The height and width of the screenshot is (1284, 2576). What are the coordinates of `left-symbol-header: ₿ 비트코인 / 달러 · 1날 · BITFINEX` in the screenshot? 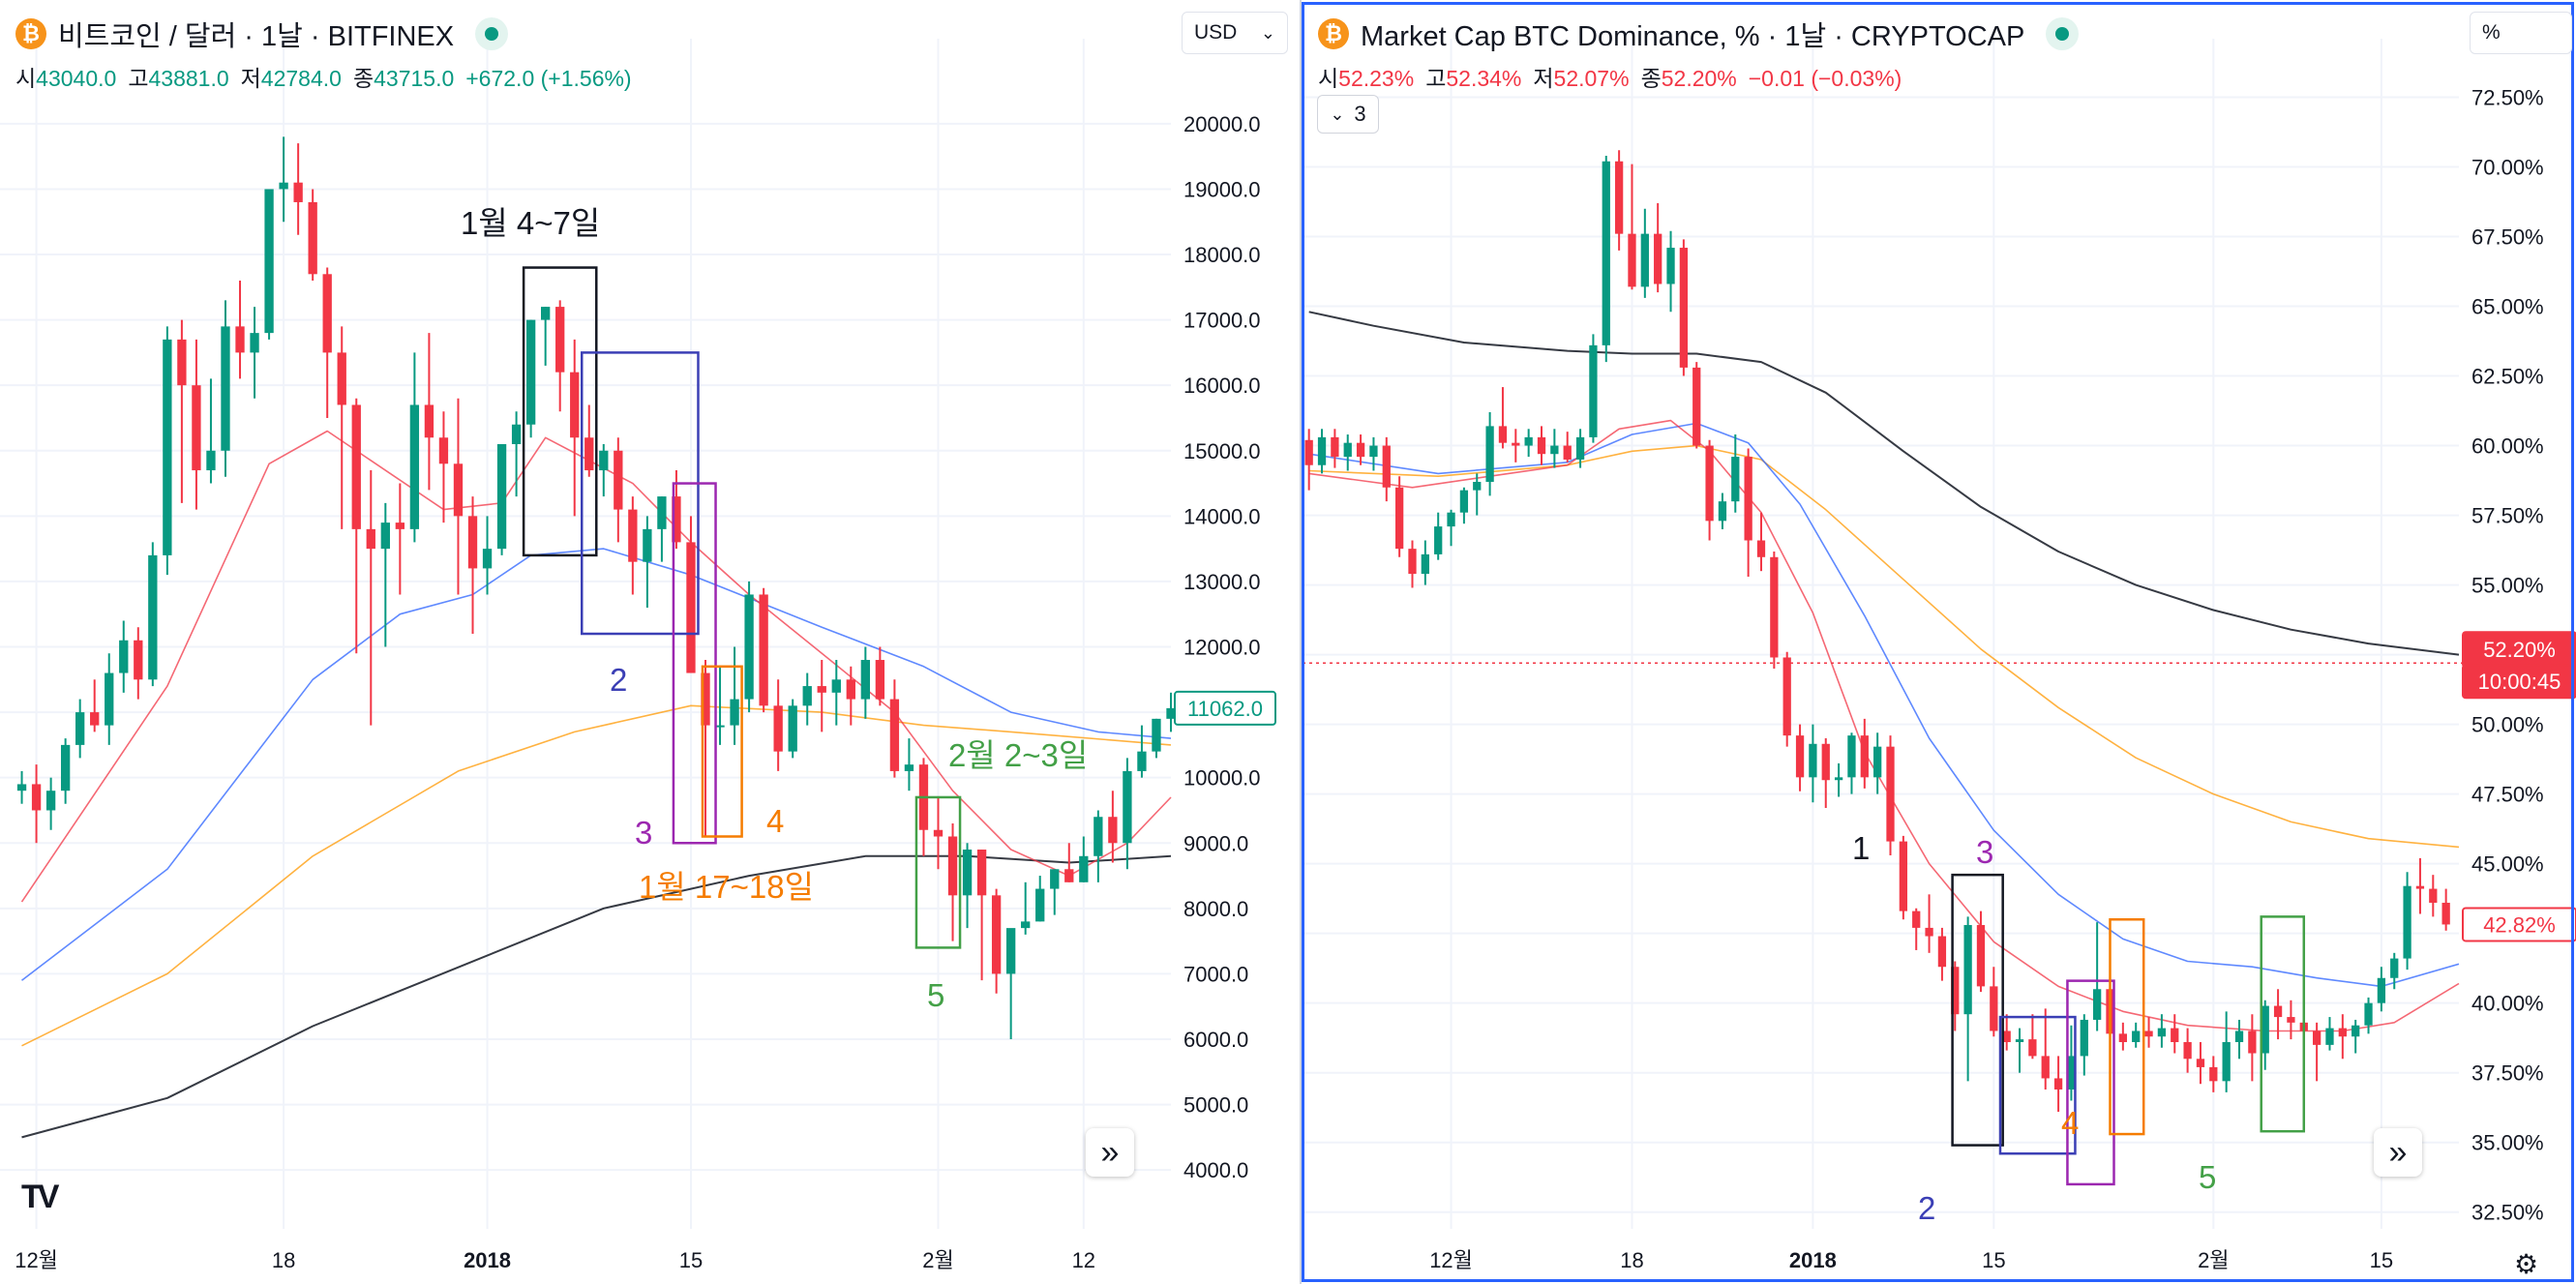 It's located at (262, 34).